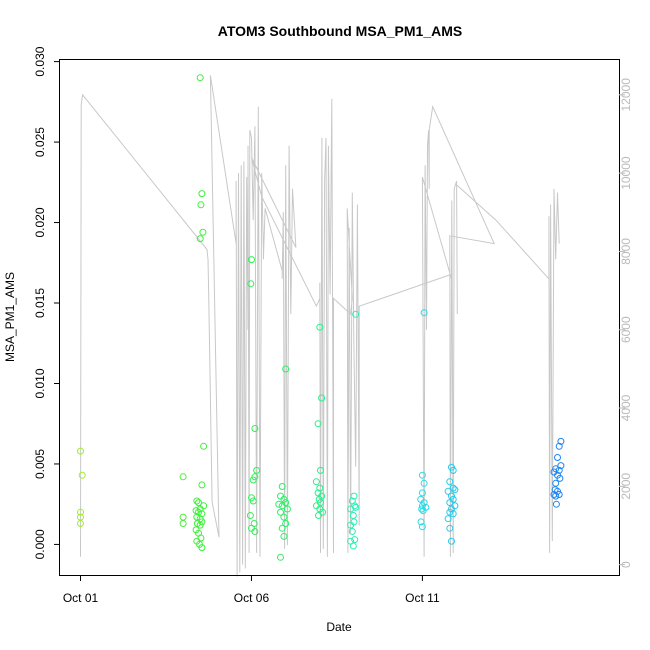 This screenshot has width=650, height=650. I want to click on chart-title: ATOM3 Southbound MSA_PM1_AMS, so click(340, 31).